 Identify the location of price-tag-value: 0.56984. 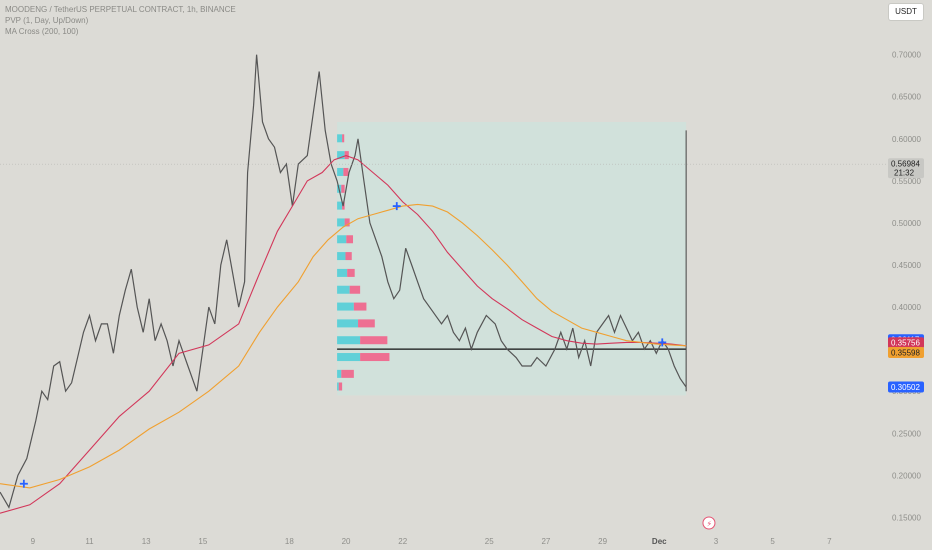
(905, 164).